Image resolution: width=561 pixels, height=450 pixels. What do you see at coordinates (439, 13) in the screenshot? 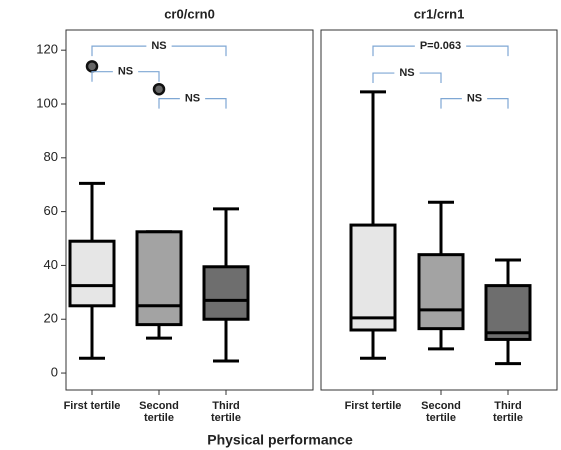
I see `panel-title: cr1/crn1` at bounding box center [439, 13].